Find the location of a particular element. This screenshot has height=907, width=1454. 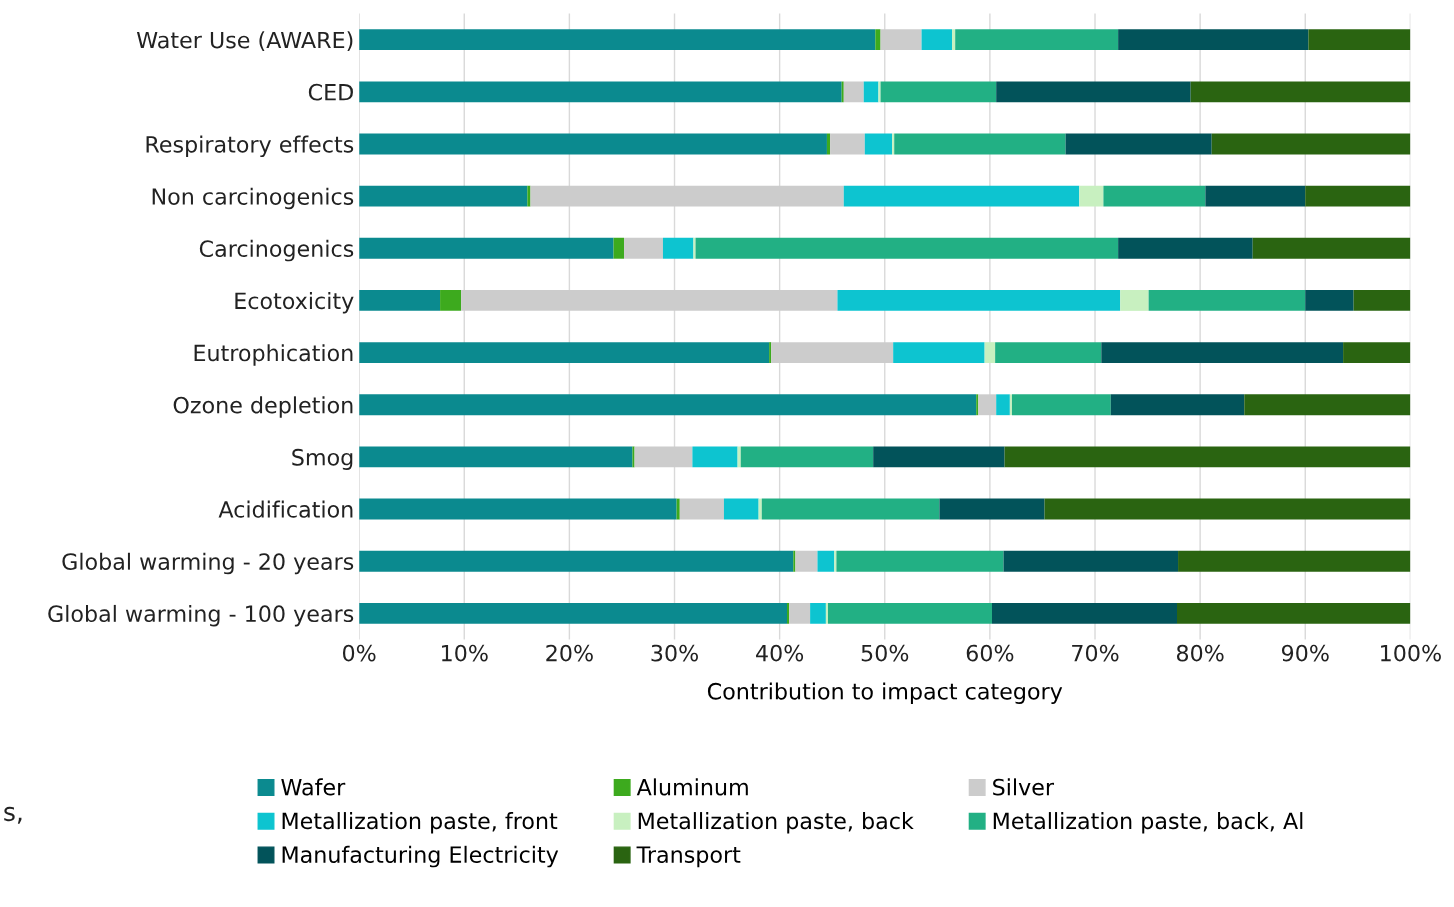

legend-label: Transport is located at coordinates (688, 857).